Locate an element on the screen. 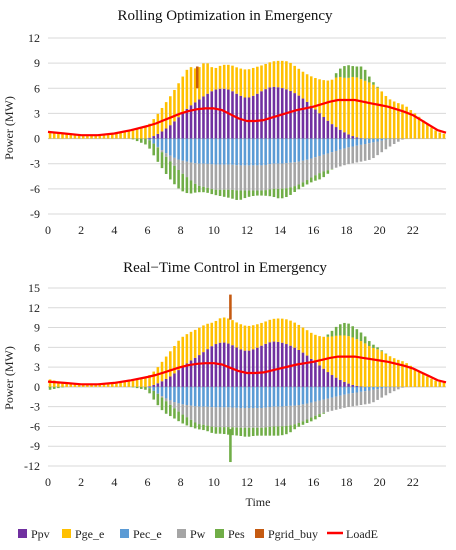 Image resolution: width=456 pixels, height=550 pixels. legend-label: LoadE is located at coordinates (362, 534).